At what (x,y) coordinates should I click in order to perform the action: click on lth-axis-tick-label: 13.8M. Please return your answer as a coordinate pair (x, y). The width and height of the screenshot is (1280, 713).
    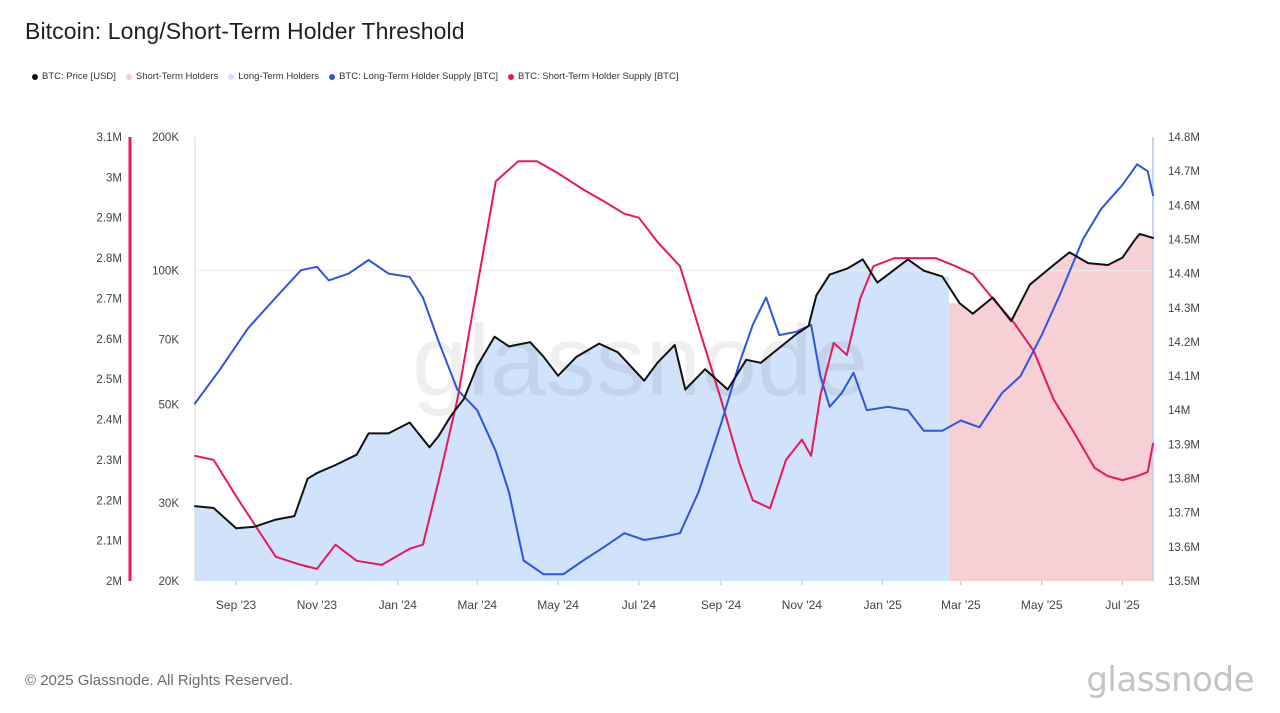
    Looking at the image, I should click on (1184, 480).